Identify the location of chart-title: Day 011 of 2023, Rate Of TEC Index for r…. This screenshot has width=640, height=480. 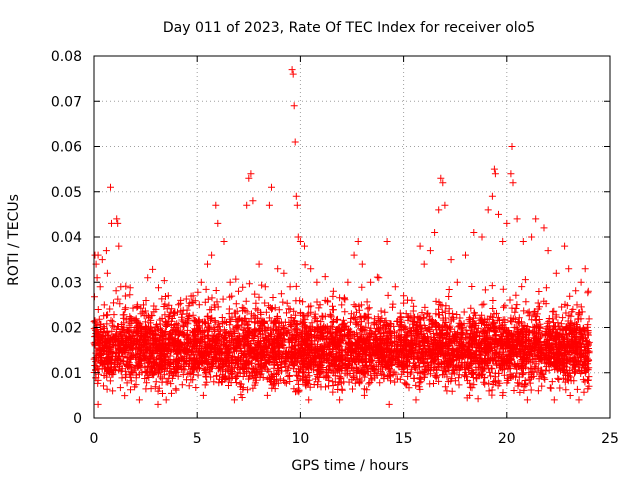
(349, 28).